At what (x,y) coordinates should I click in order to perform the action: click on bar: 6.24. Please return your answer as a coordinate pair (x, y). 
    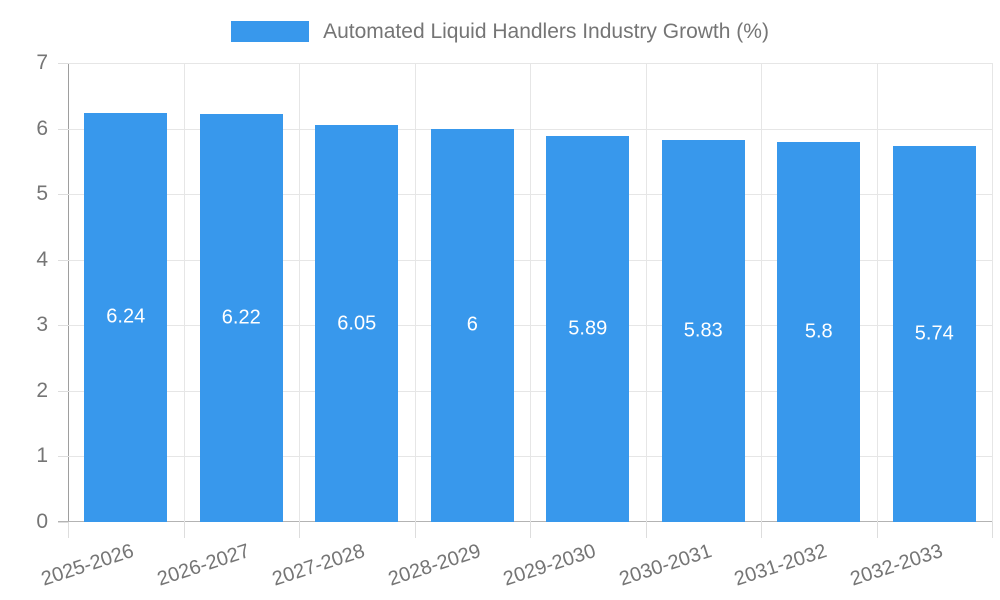
    Looking at the image, I should click on (126, 317).